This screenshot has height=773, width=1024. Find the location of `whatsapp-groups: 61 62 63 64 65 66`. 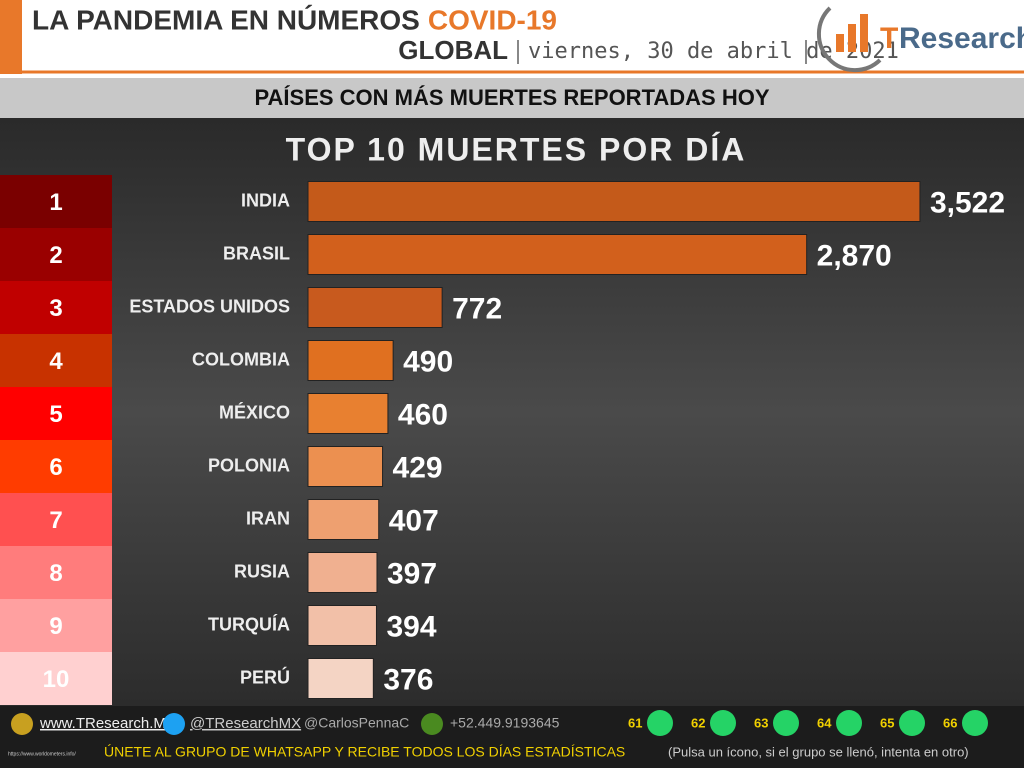

whatsapp-groups: 61 62 63 64 65 66 is located at coordinates (808, 723).